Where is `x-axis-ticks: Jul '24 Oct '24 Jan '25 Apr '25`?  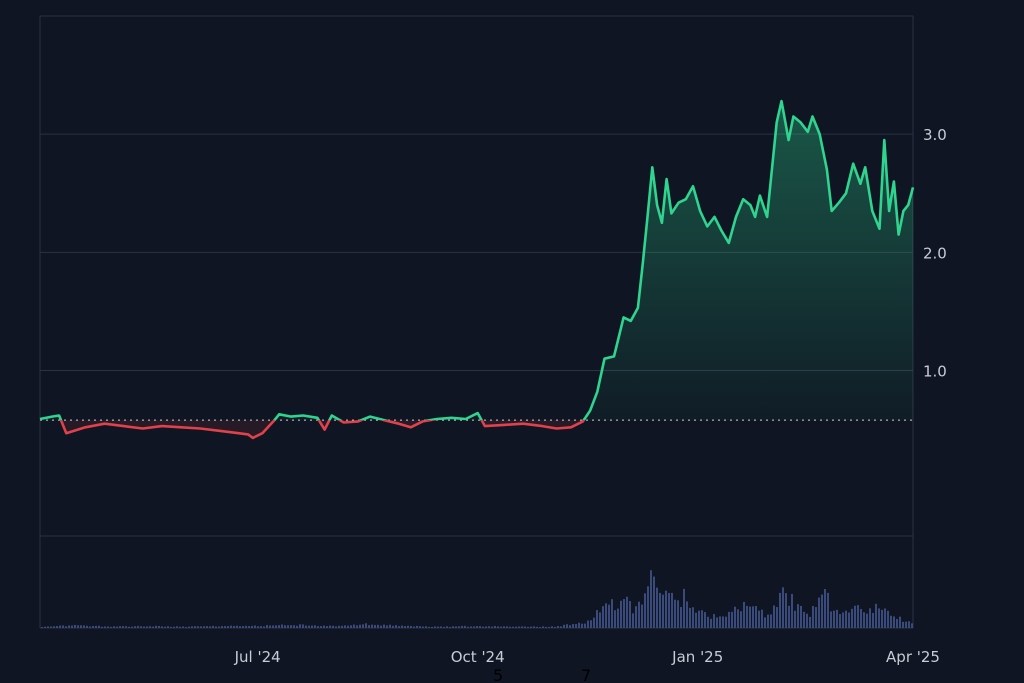 x-axis-ticks: Jul '24 Oct '24 Jan '25 Apr '25 is located at coordinates (587, 657).